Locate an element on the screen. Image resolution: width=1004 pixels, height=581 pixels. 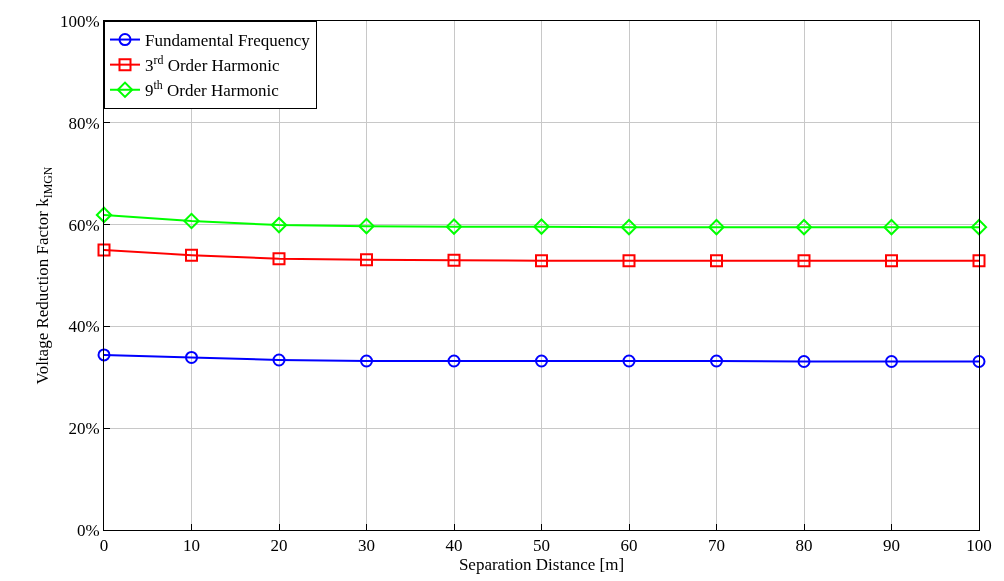
y-tick-label: 40% is located at coordinates (84, 327).